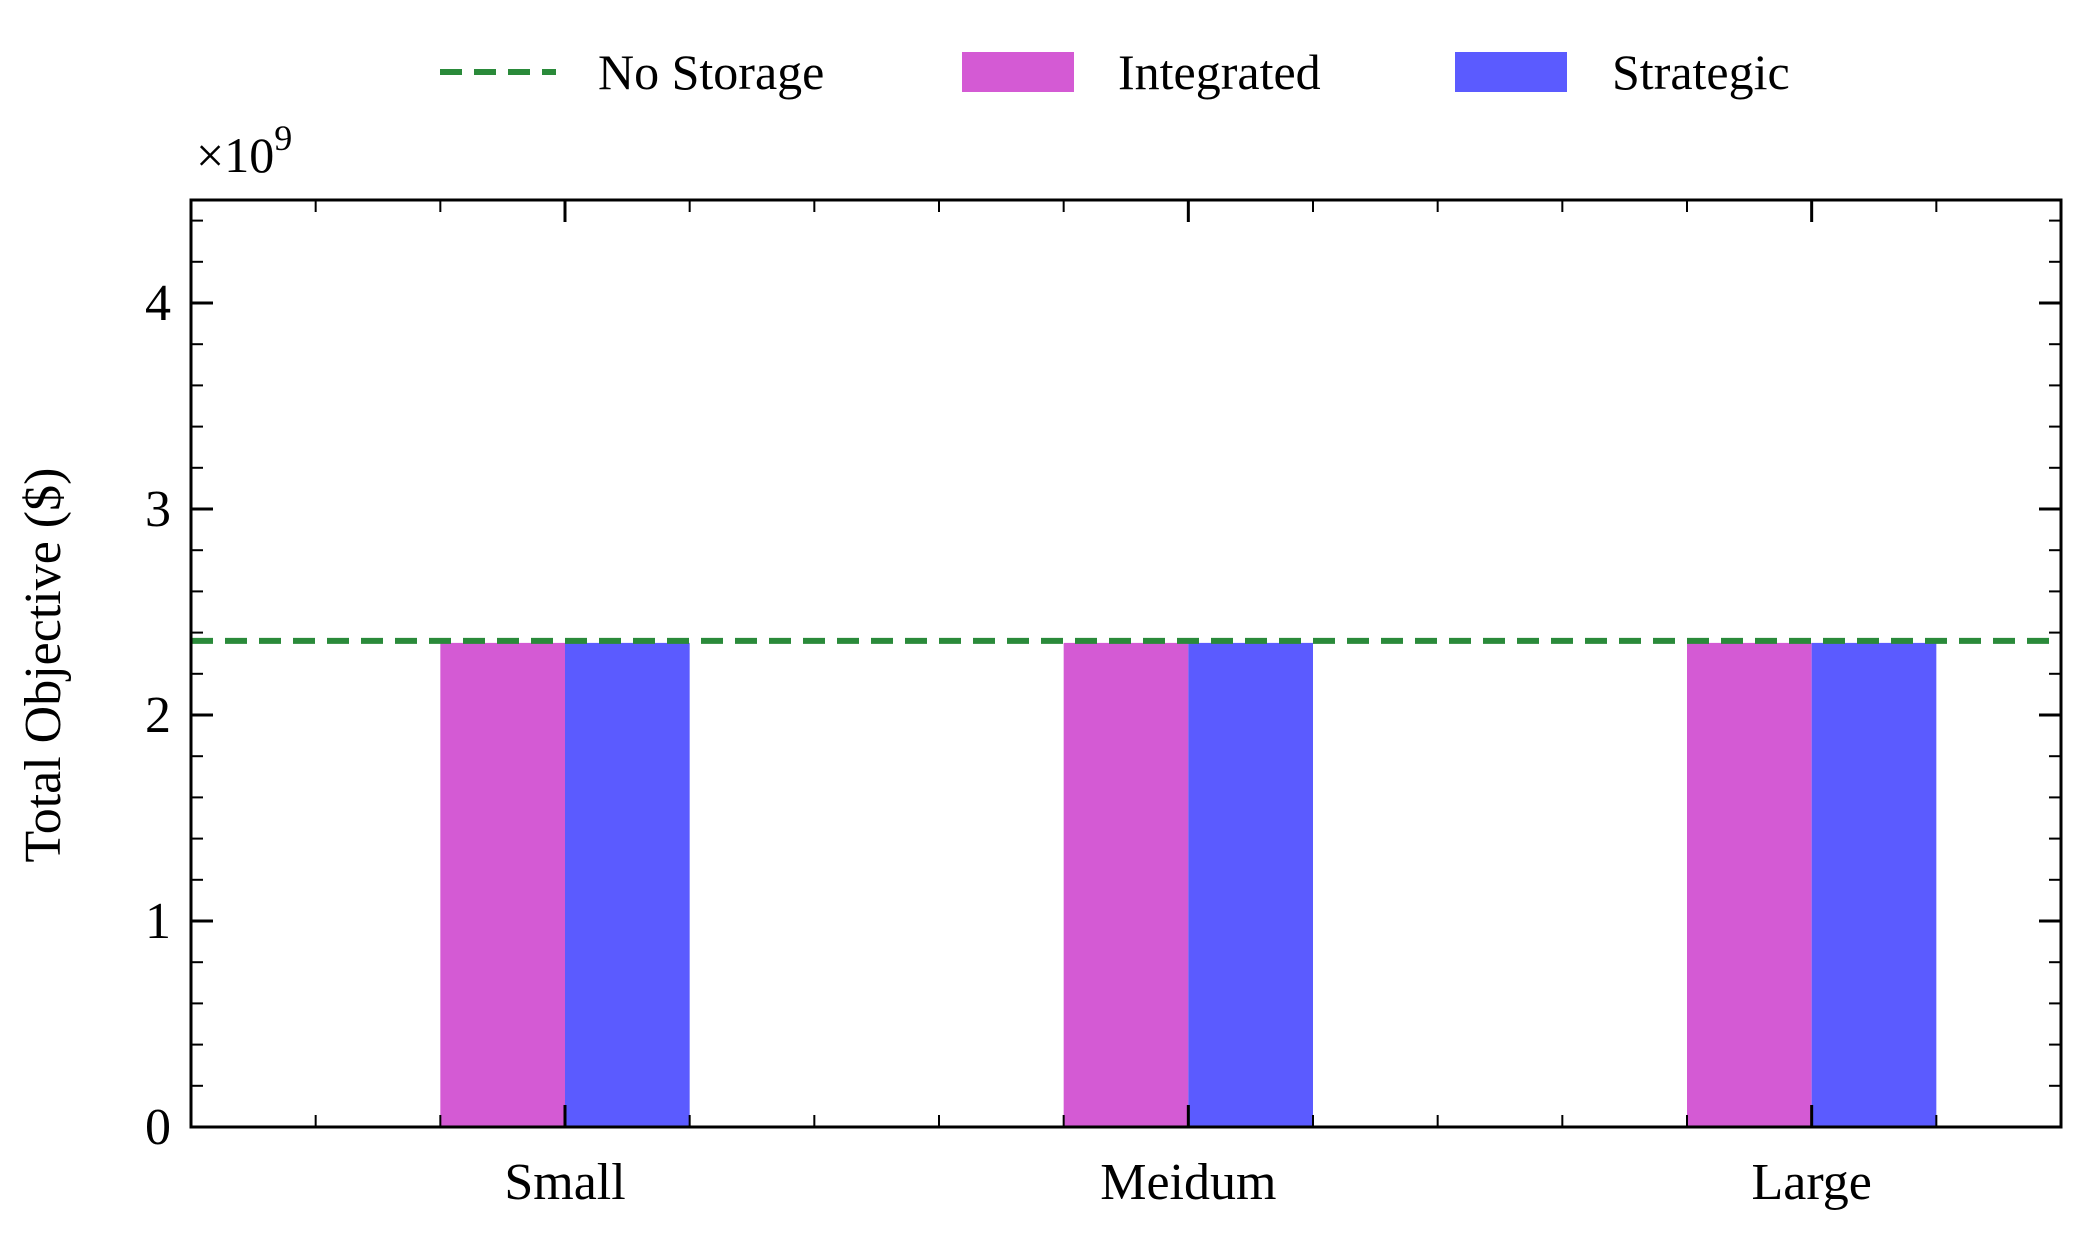 The height and width of the screenshot is (1243, 2080). Describe the element at coordinates (564, 1182) in the screenshot. I see `x-tick-label: Small` at that location.